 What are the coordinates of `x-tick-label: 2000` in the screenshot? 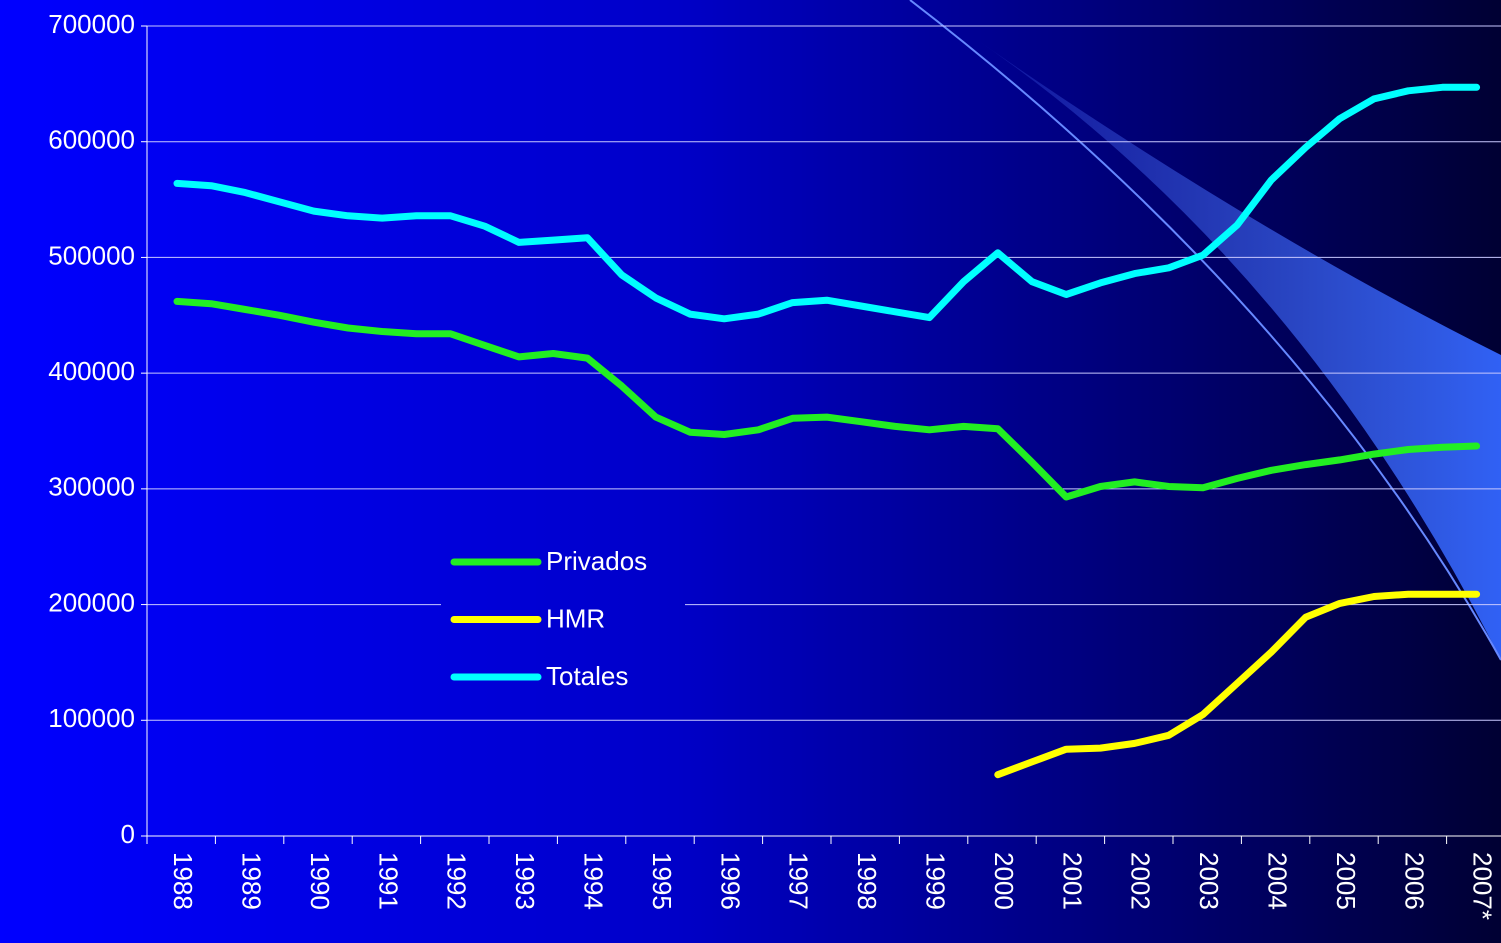 It's located at (1004, 881).